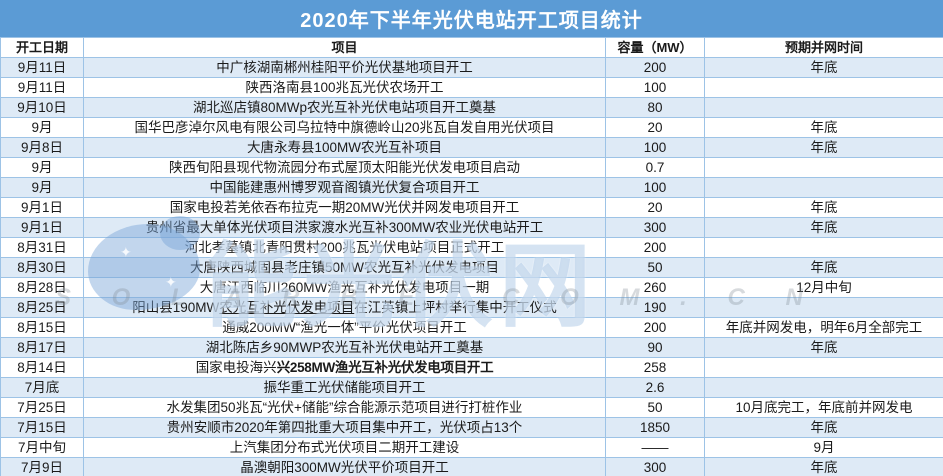  I want to click on cell-project: 通威200MW“渔光一体”平价光伏项目开工, so click(344, 327).